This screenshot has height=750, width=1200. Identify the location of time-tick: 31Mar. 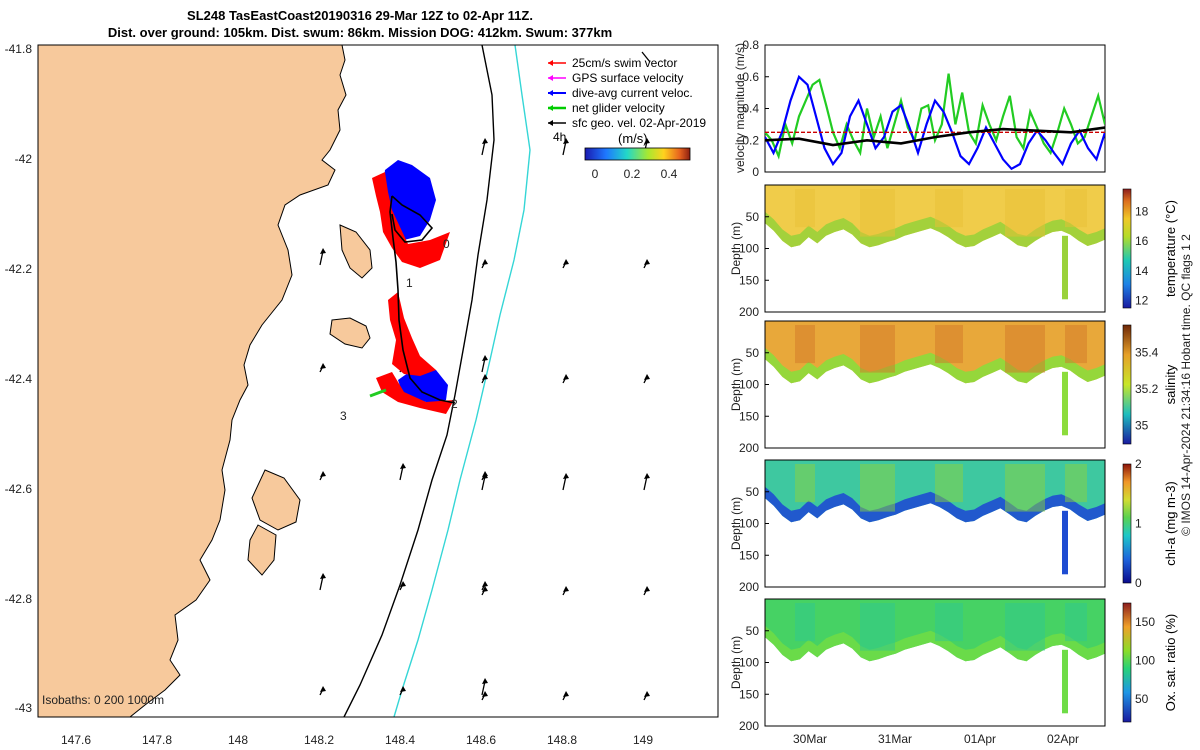
(895, 739).